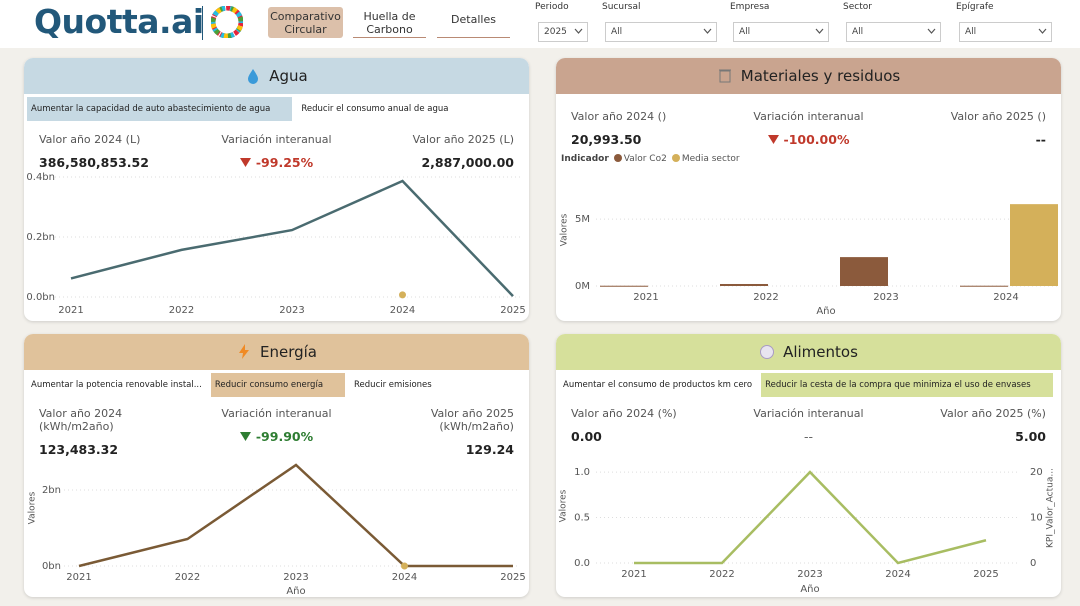 Image resolution: width=1080 pixels, height=606 pixels. Describe the element at coordinates (402, 295) in the screenshot. I see `data-point` at that location.